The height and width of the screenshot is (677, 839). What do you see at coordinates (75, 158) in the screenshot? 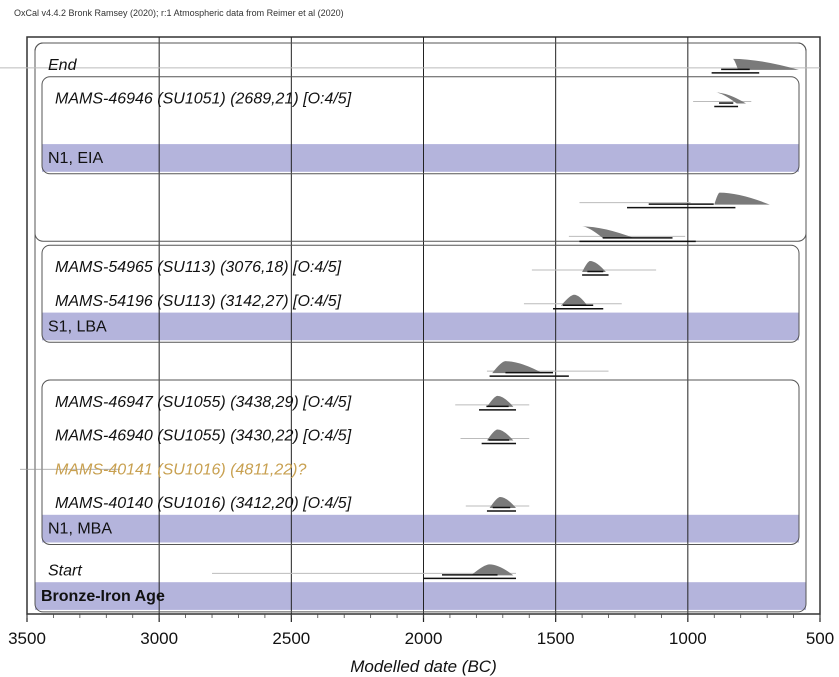
I see `group-label: N1, EIA` at bounding box center [75, 158].